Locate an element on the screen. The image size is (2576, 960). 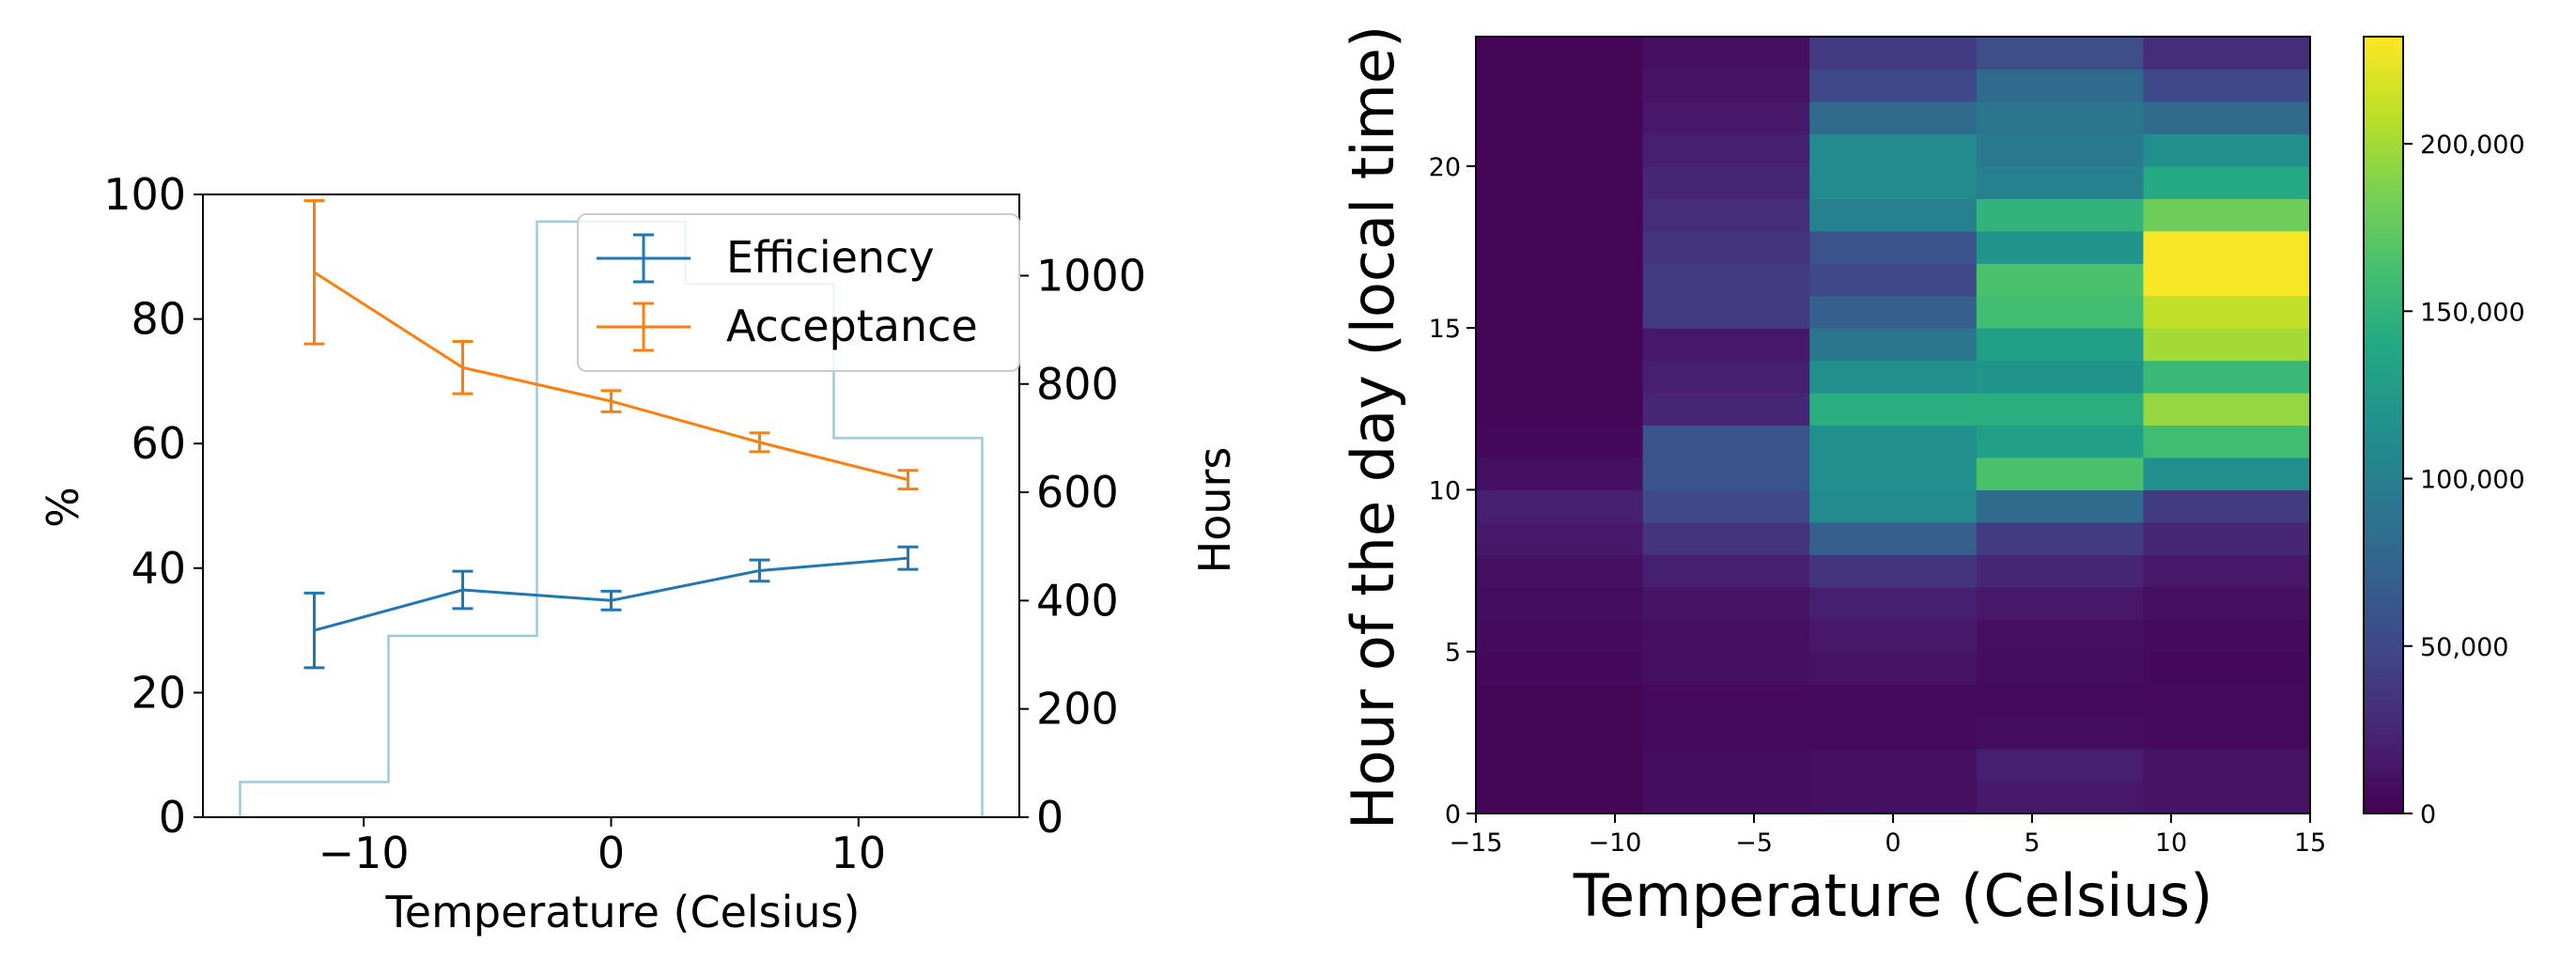
heatmap-y-tick-label: 5 is located at coordinates (1453, 653).